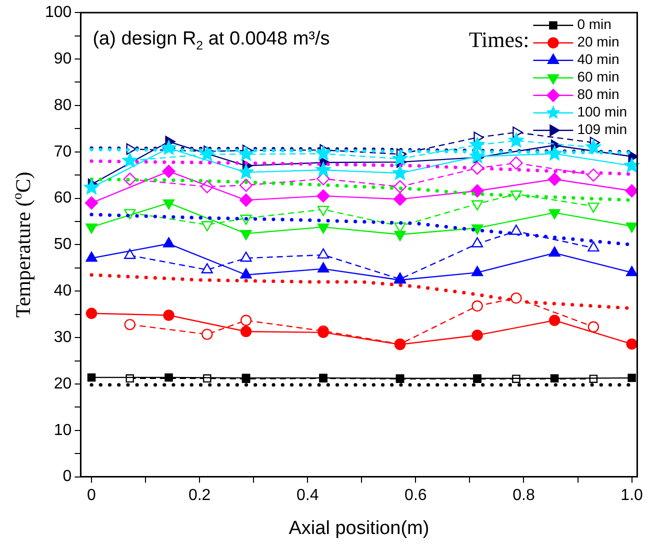 Image resolution: width=646 pixels, height=544 pixels. Describe the element at coordinates (91, 495) in the screenshot. I see `x-tick-label: 0` at that location.